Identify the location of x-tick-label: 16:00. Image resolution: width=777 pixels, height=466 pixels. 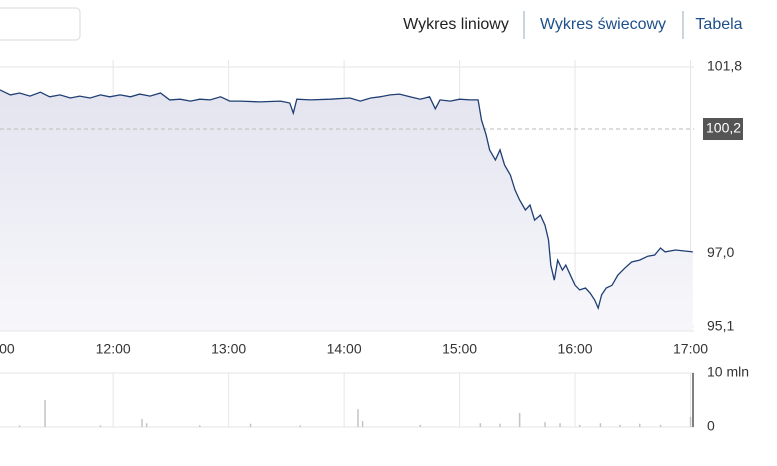
(575, 349).